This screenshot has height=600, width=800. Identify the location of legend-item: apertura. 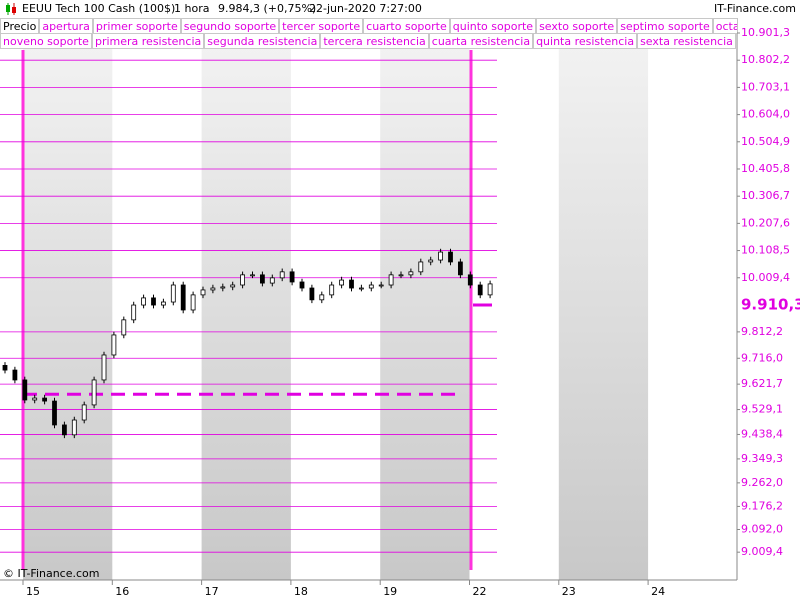
(66, 26).